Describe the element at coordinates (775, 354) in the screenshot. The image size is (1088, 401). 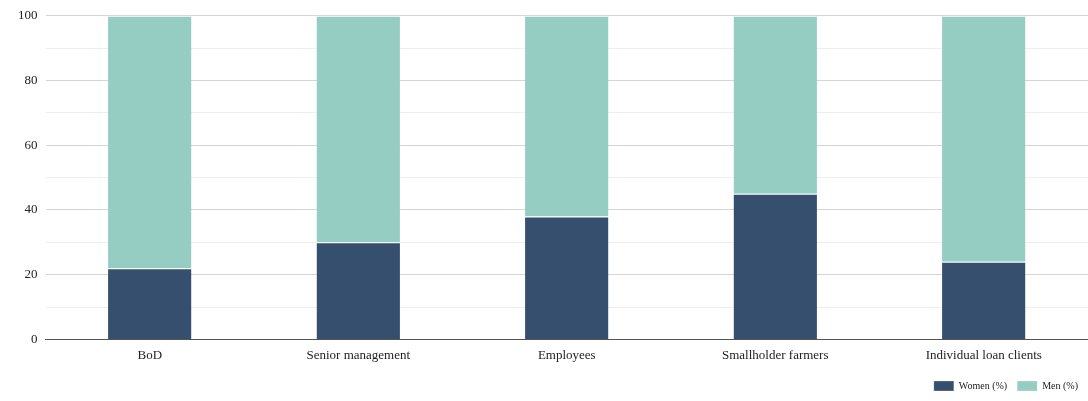
I see `x-tick-label: Smallholder farmers` at that location.